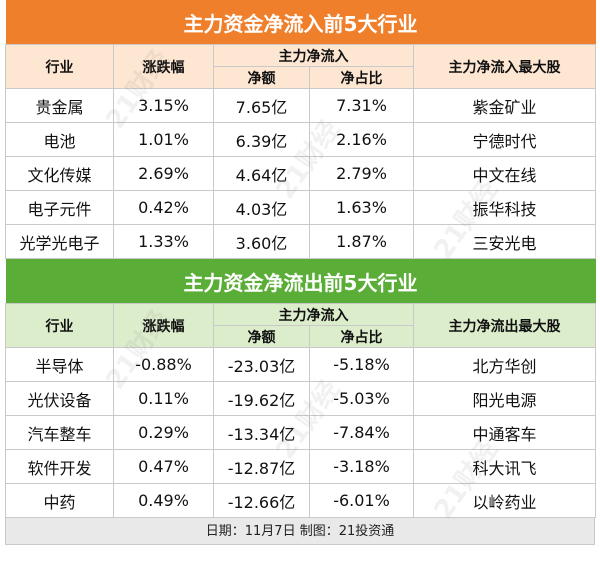  I want to click on table-row: 软件开发 0.47% -12.87亿 -3.18% 科大讯飞, so click(301, 466).